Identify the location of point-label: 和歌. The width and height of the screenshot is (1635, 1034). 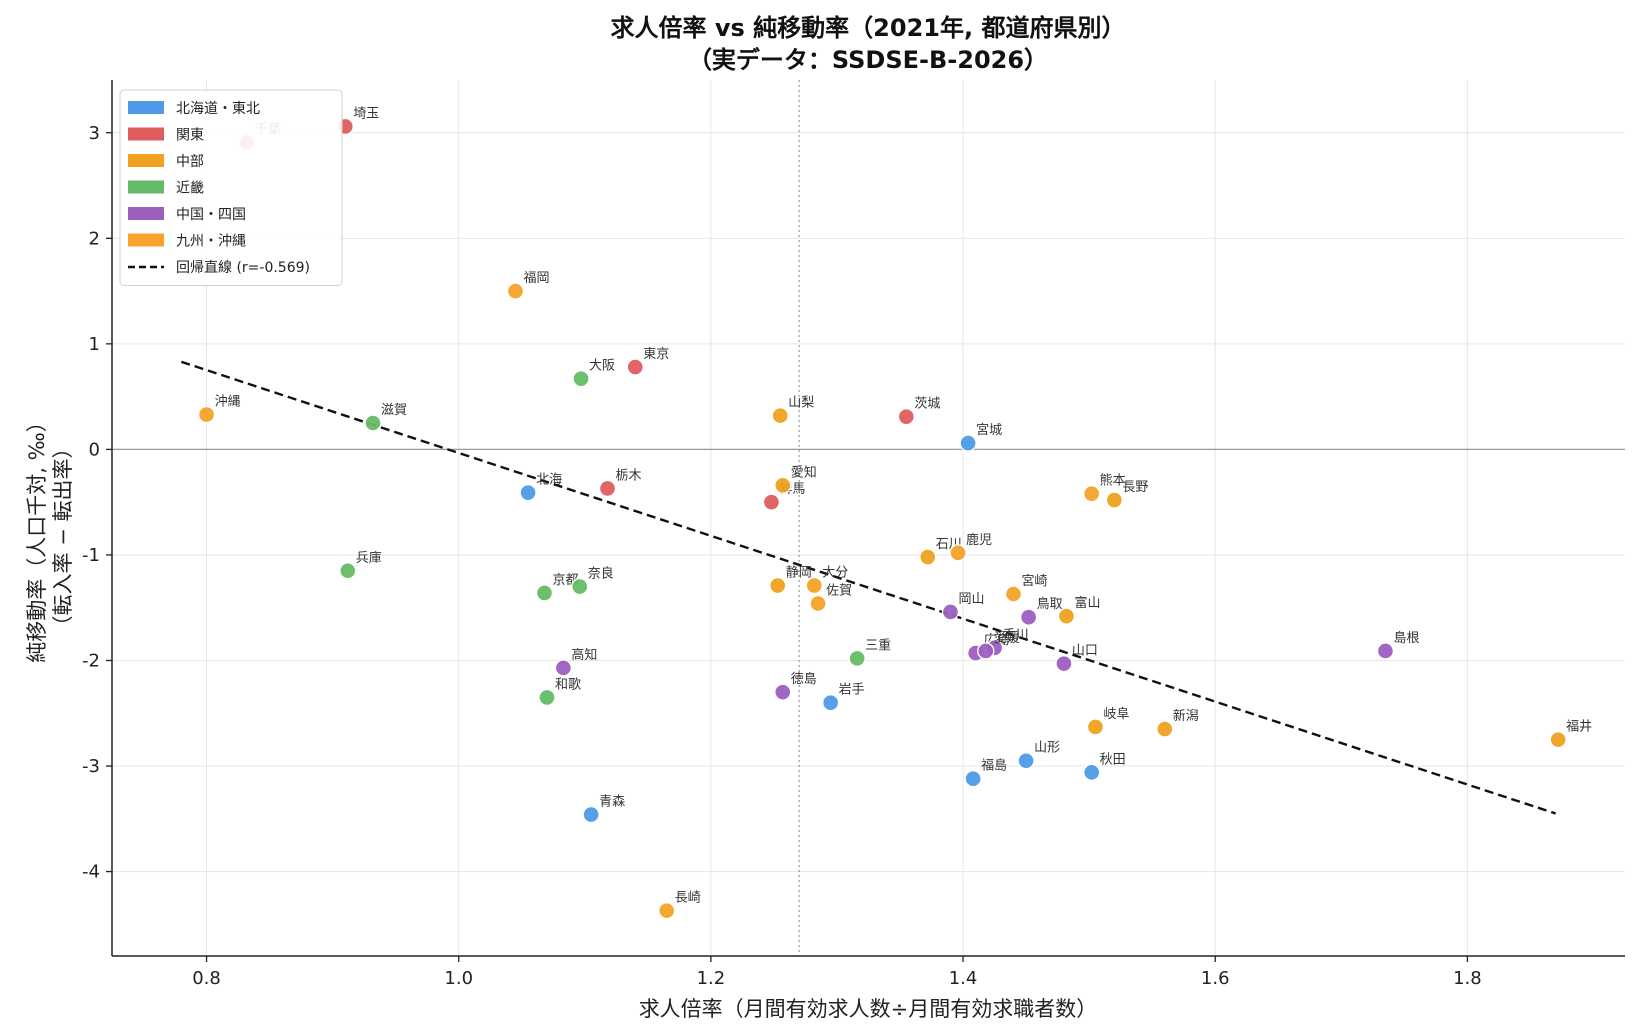
(568, 684).